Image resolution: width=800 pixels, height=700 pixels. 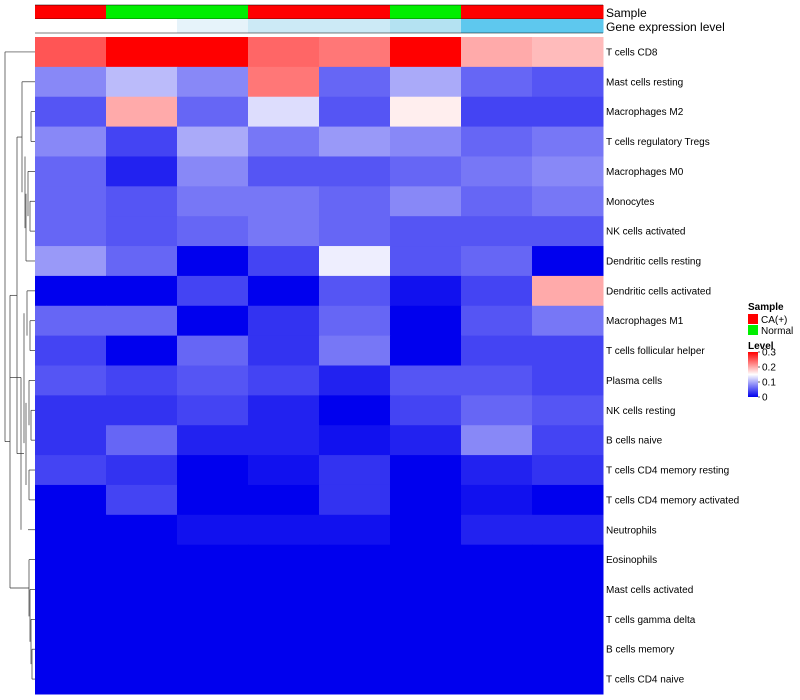 I want to click on legend-tick-label: 0, so click(x=765, y=398).